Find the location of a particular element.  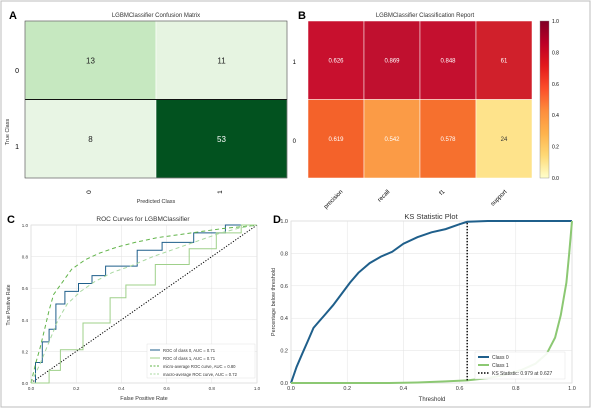

cm-xlabel: Predicted Class is located at coordinates (156, 202).